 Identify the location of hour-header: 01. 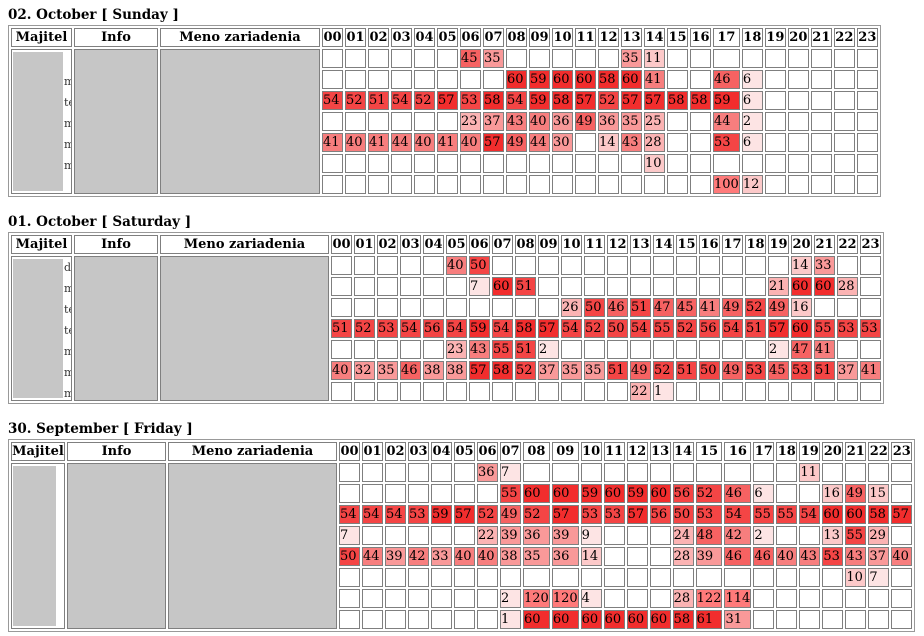
(355, 37).